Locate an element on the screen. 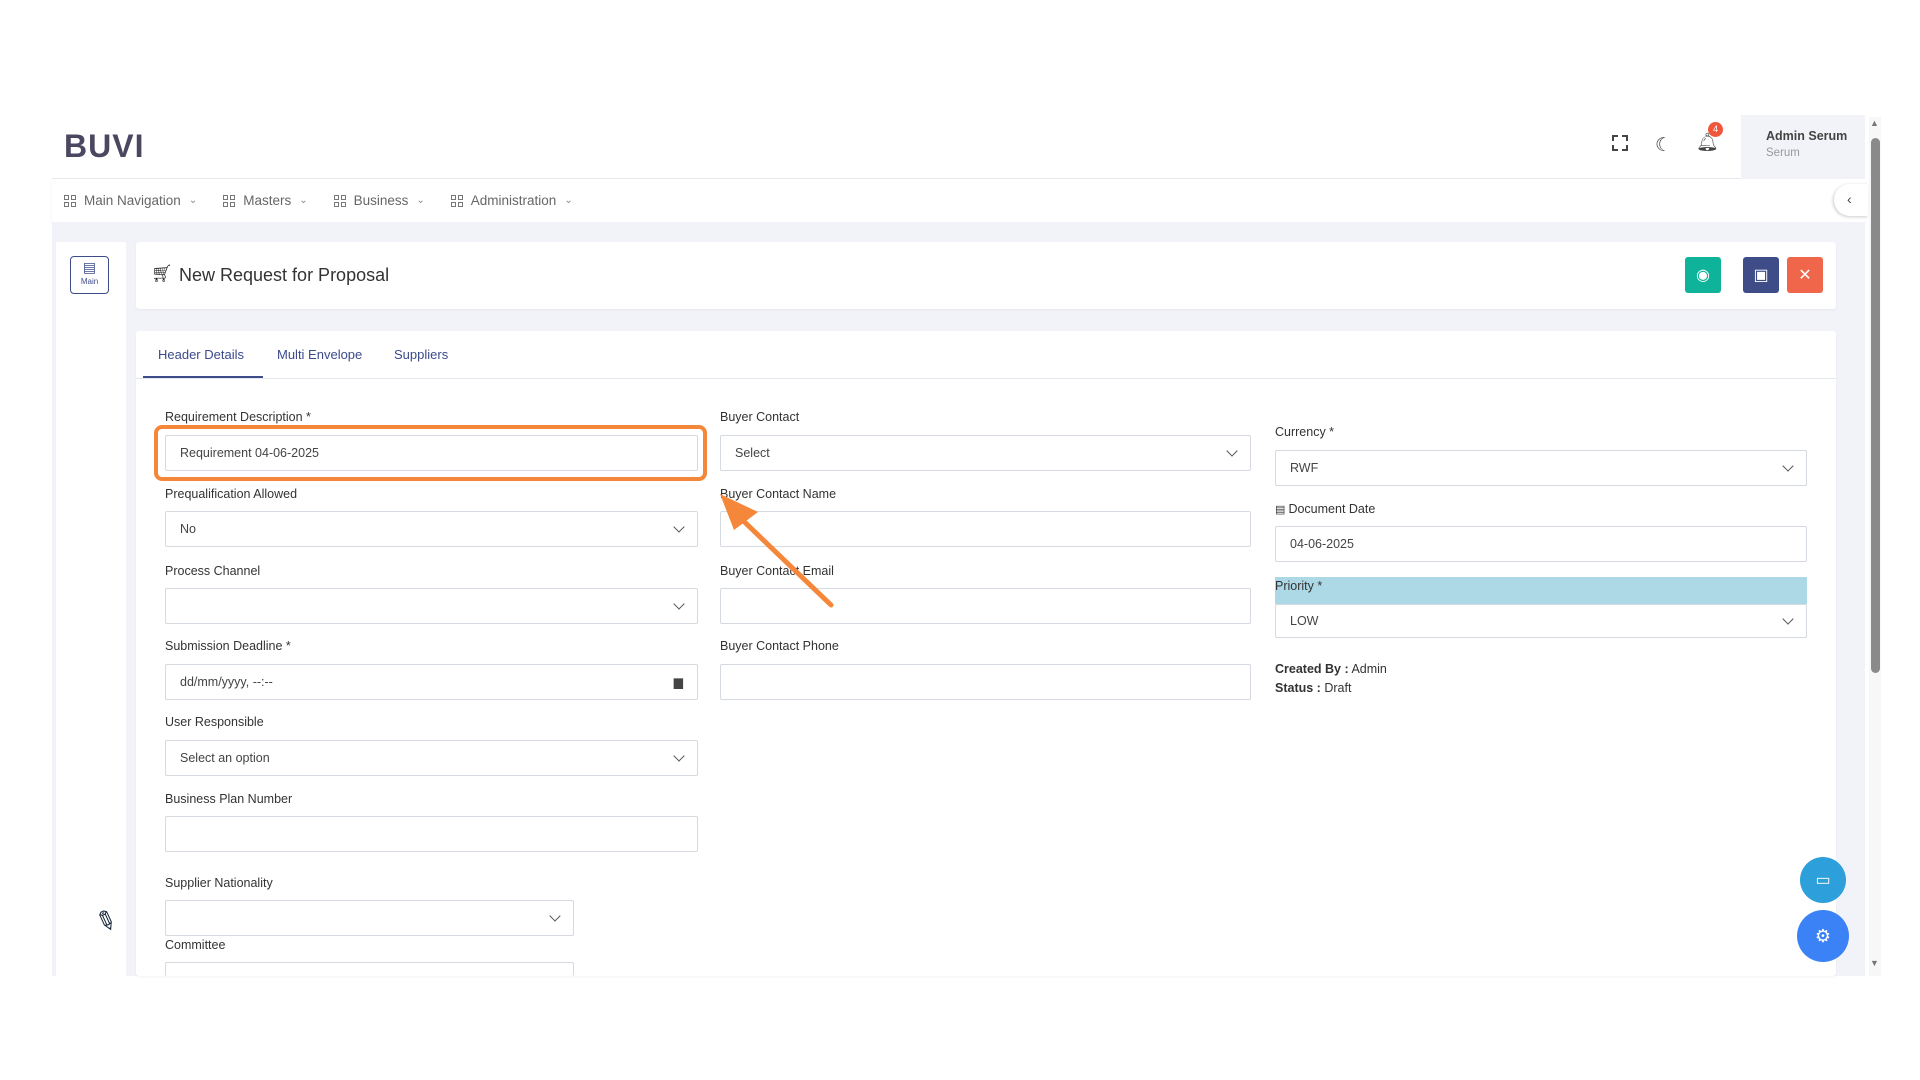 The image size is (1920, 1080). left-sidebar is located at coordinates (91, 609).